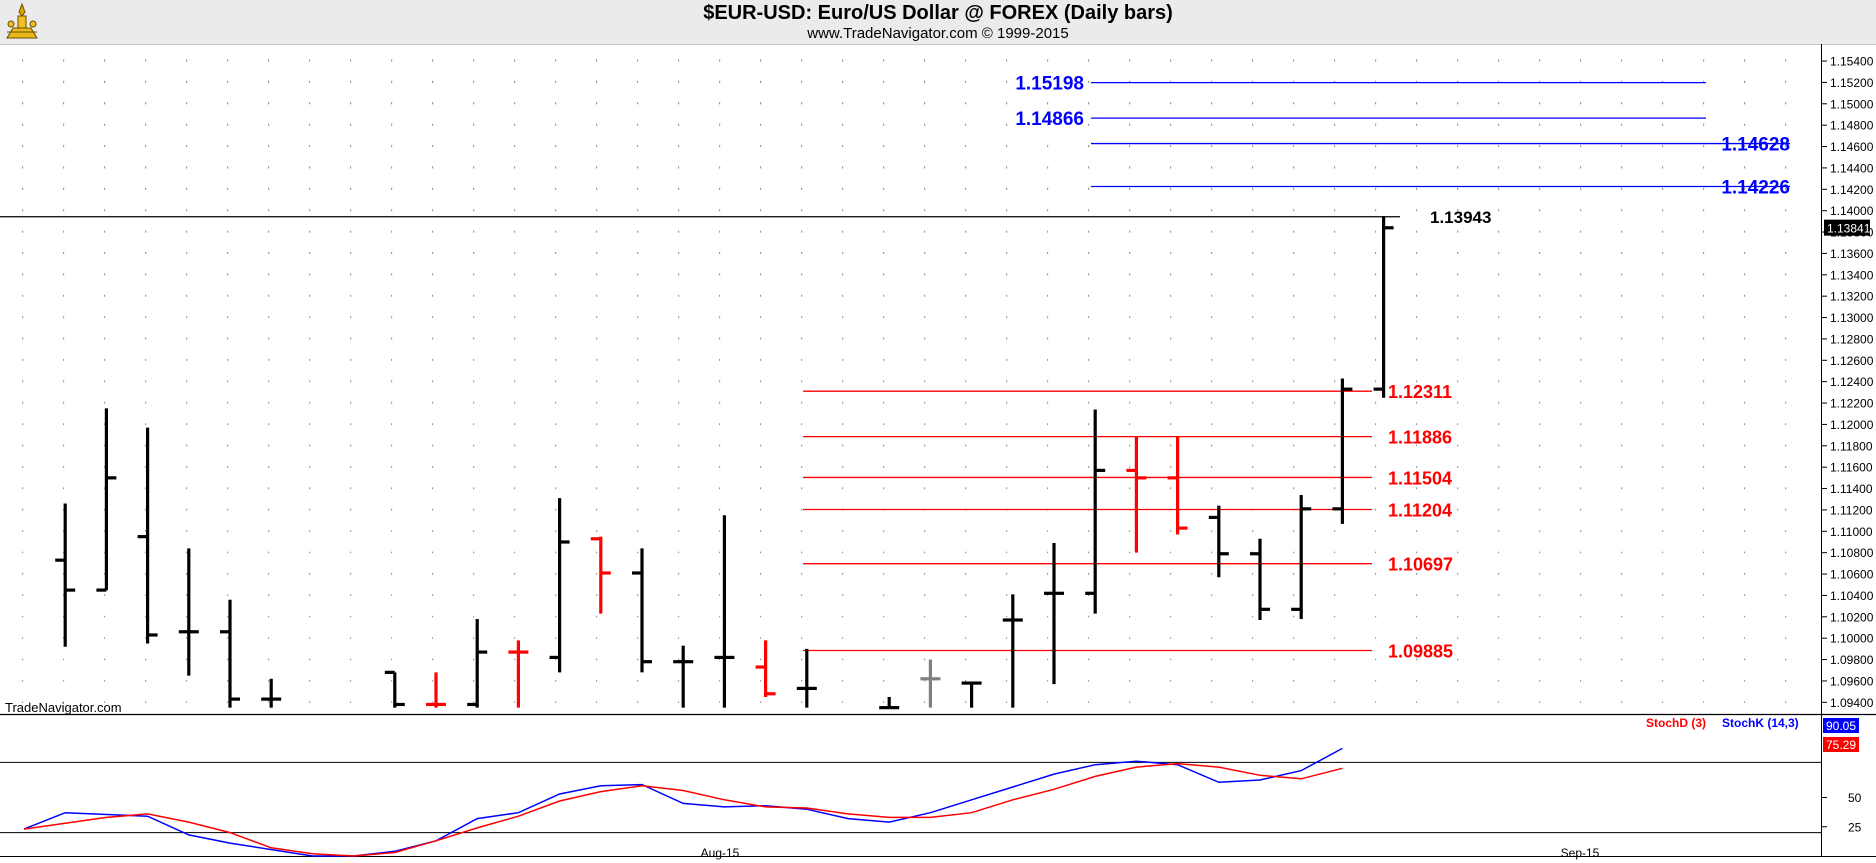 Image resolution: width=1876 pixels, height=863 pixels. What do you see at coordinates (1420, 438) in the screenshot?
I see `retracement-label: 1.11886` at bounding box center [1420, 438].